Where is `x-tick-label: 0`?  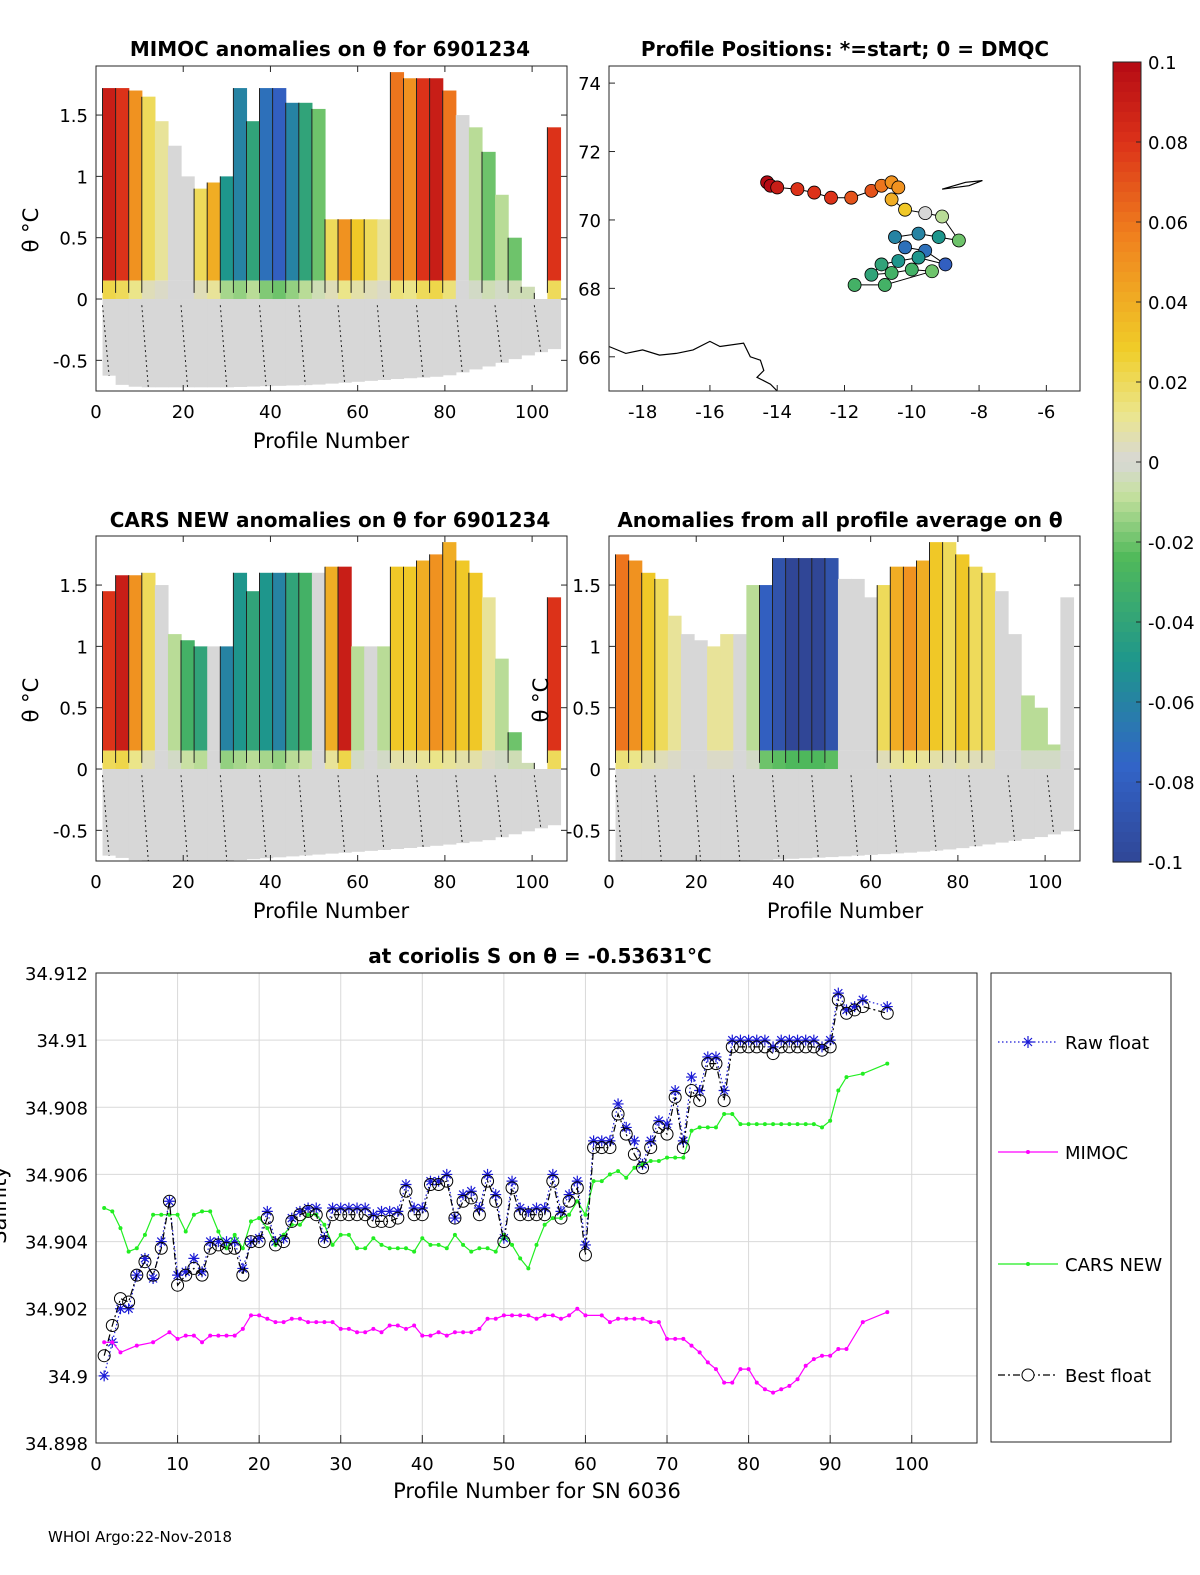
x-tick-label: 0 is located at coordinates (95, 412).